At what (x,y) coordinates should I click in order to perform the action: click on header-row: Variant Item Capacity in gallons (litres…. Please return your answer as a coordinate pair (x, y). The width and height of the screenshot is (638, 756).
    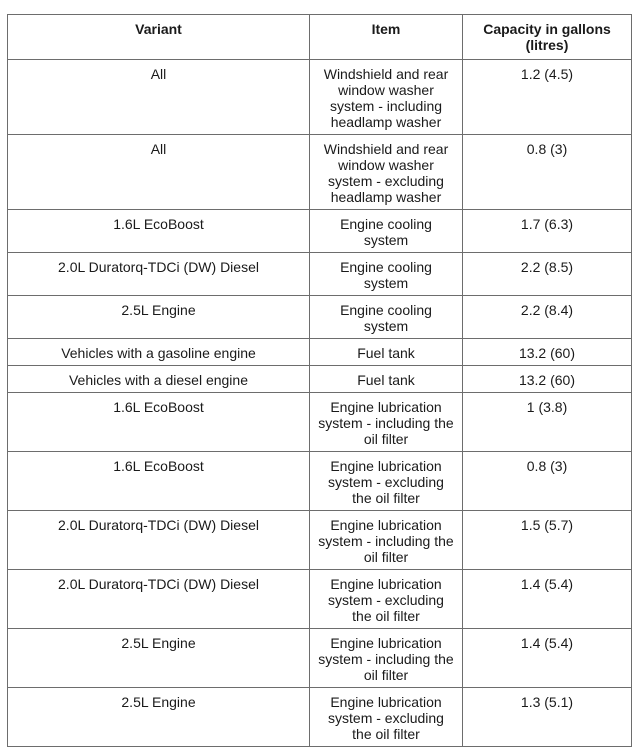
    Looking at the image, I should click on (319, 37).